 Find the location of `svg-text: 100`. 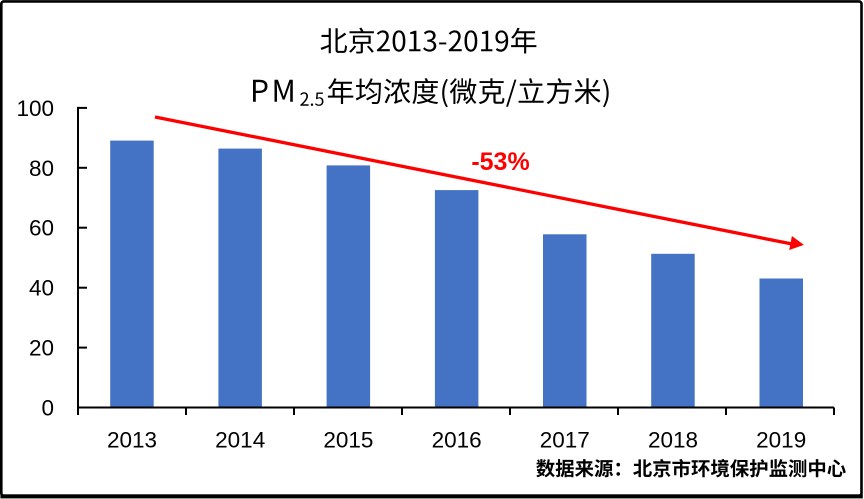

svg-text: 100 is located at coordinates (35, 108).